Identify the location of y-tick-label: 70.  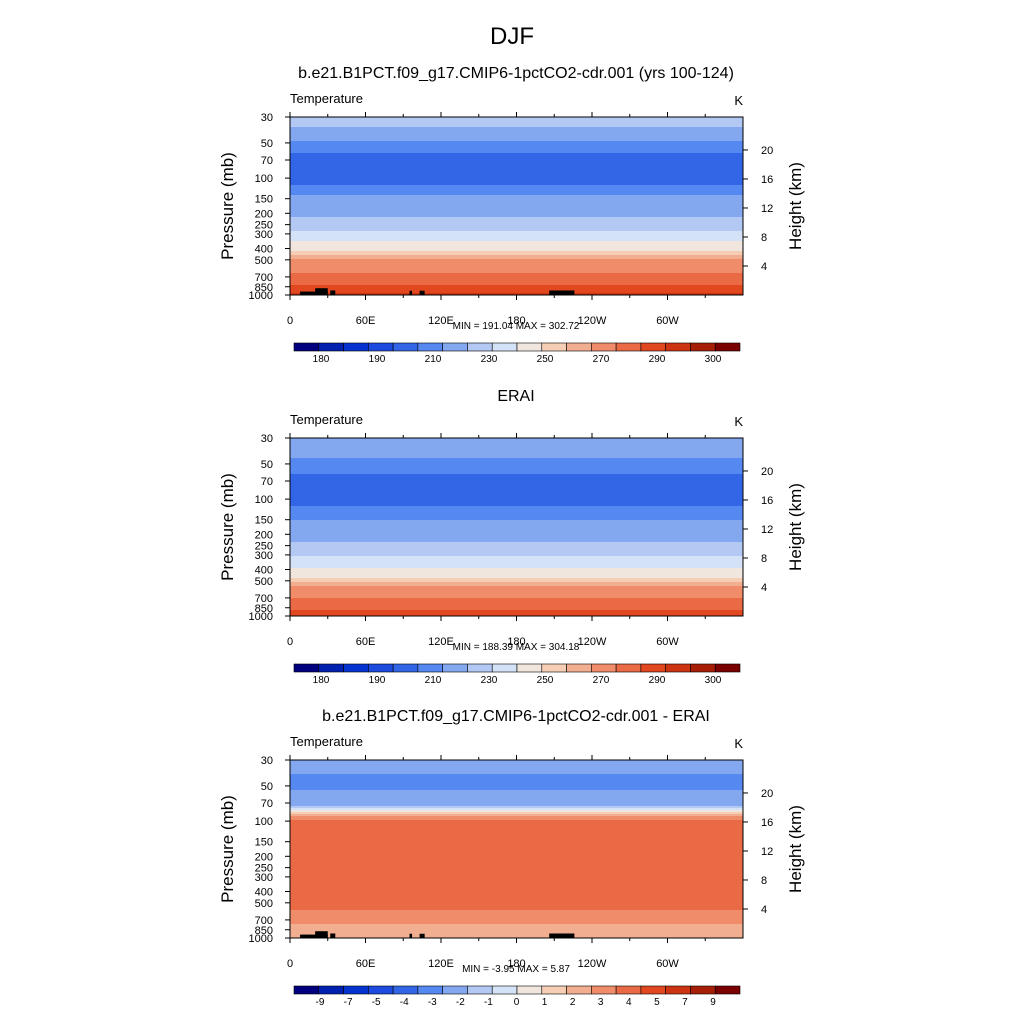
(267, 482).